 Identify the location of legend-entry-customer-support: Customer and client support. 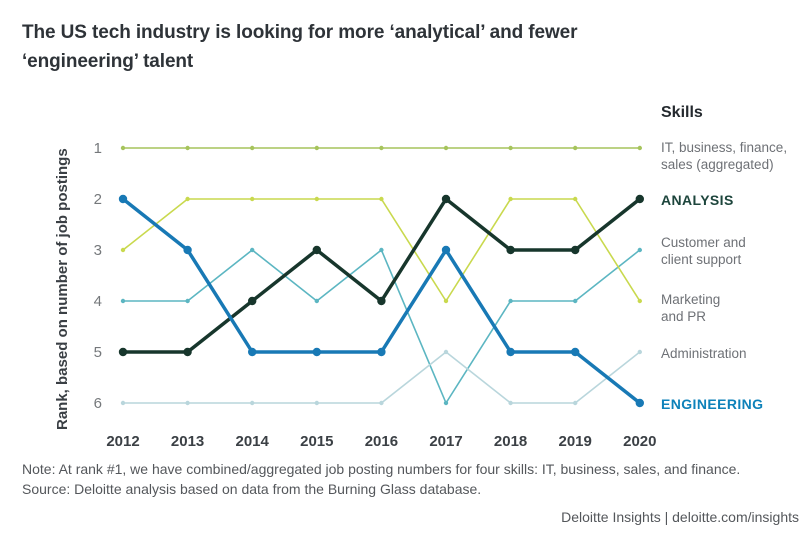
(703, 251).